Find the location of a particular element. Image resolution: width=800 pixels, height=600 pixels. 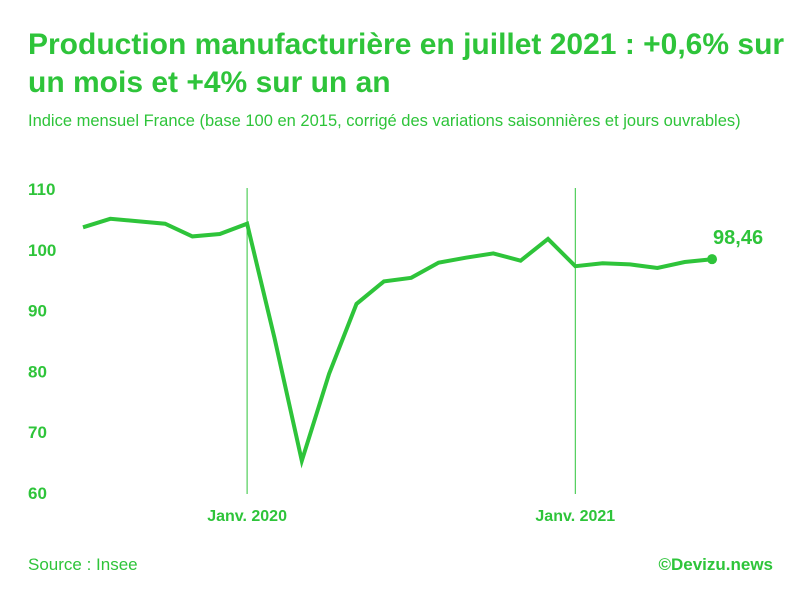

x-tick-label: Janv. 2020 is located at coordinates (247, 516).